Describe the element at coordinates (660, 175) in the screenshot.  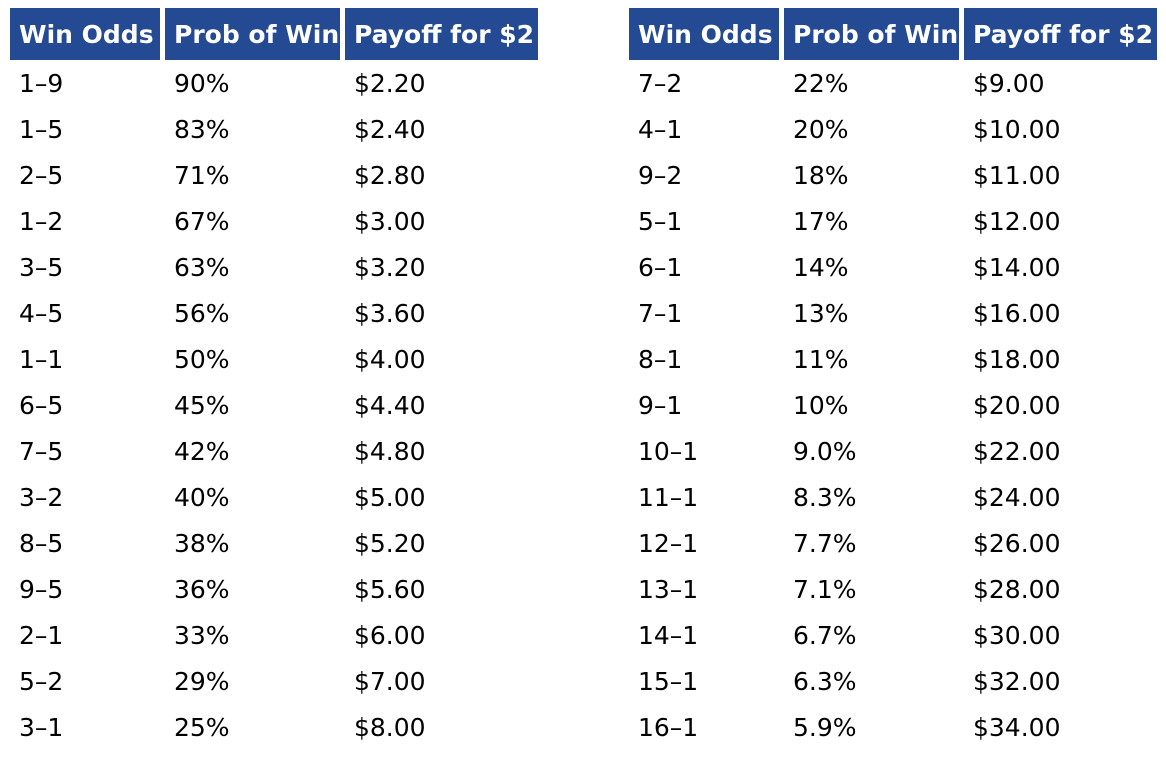
I see `cell-win-odds: 9–2` at that location.